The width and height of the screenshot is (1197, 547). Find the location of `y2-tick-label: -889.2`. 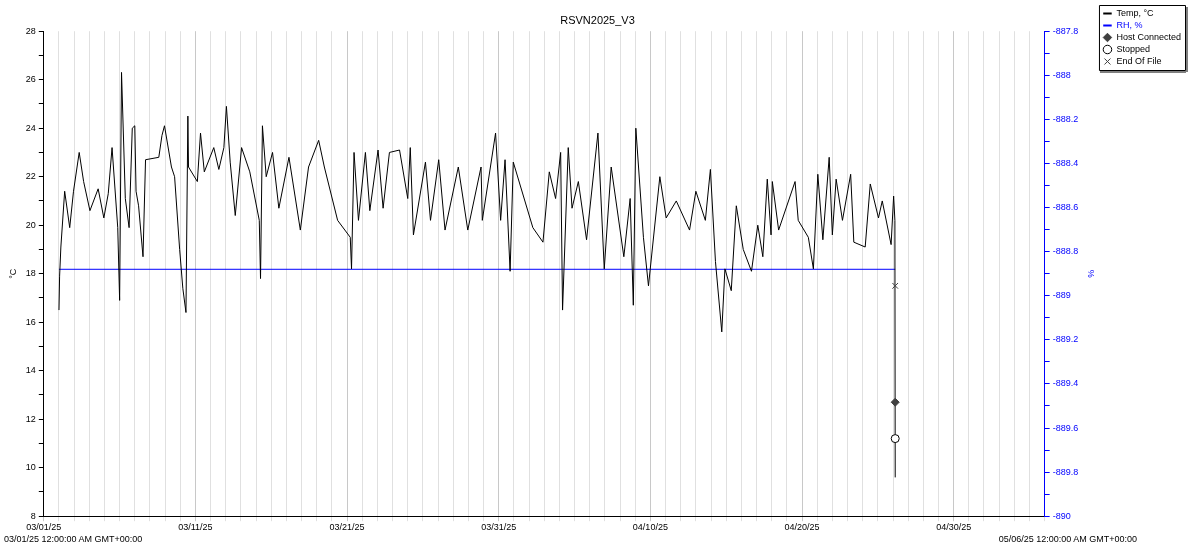

y2-tick-label: -889.2 is located at coordinates (1065, 339).